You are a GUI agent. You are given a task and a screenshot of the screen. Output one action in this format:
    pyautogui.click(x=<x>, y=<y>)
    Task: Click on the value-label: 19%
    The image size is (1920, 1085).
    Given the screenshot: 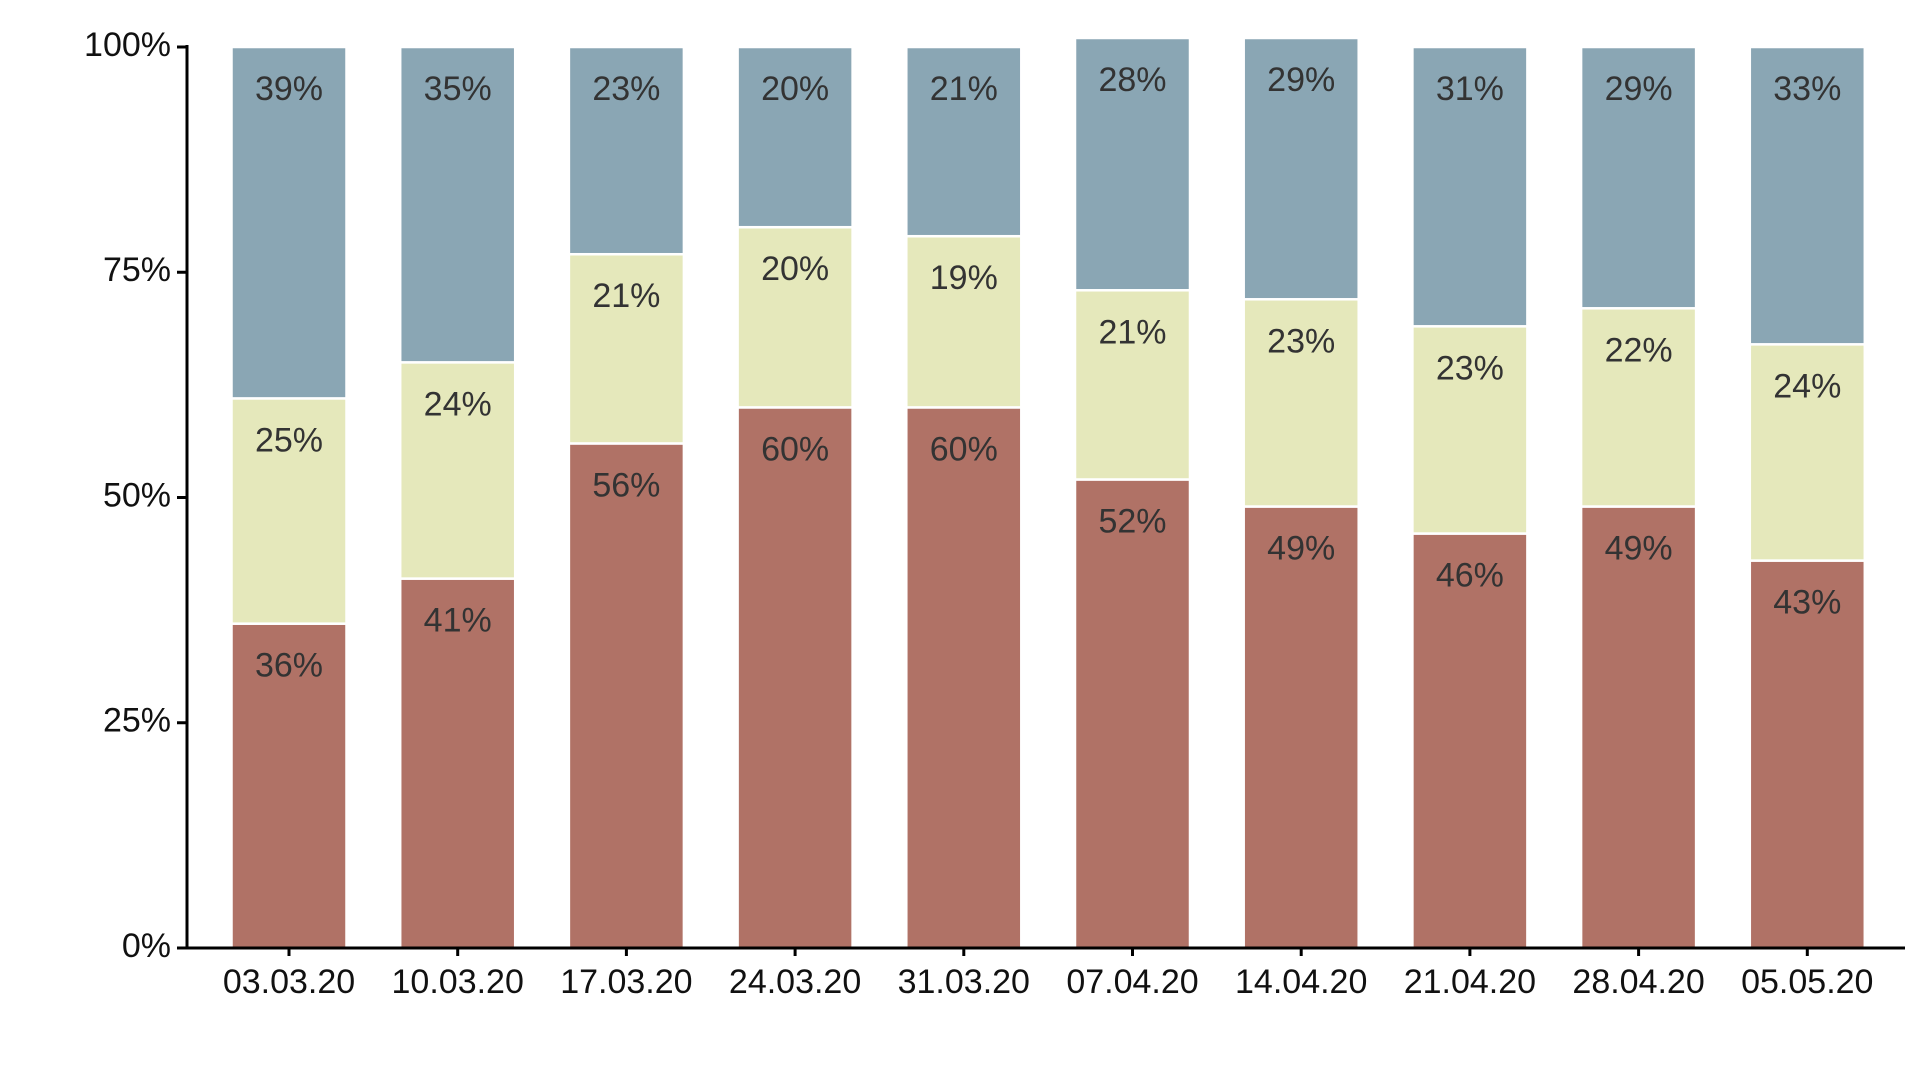 What is the action you would take?
    pyautogui.click(x=964, y=278)
    